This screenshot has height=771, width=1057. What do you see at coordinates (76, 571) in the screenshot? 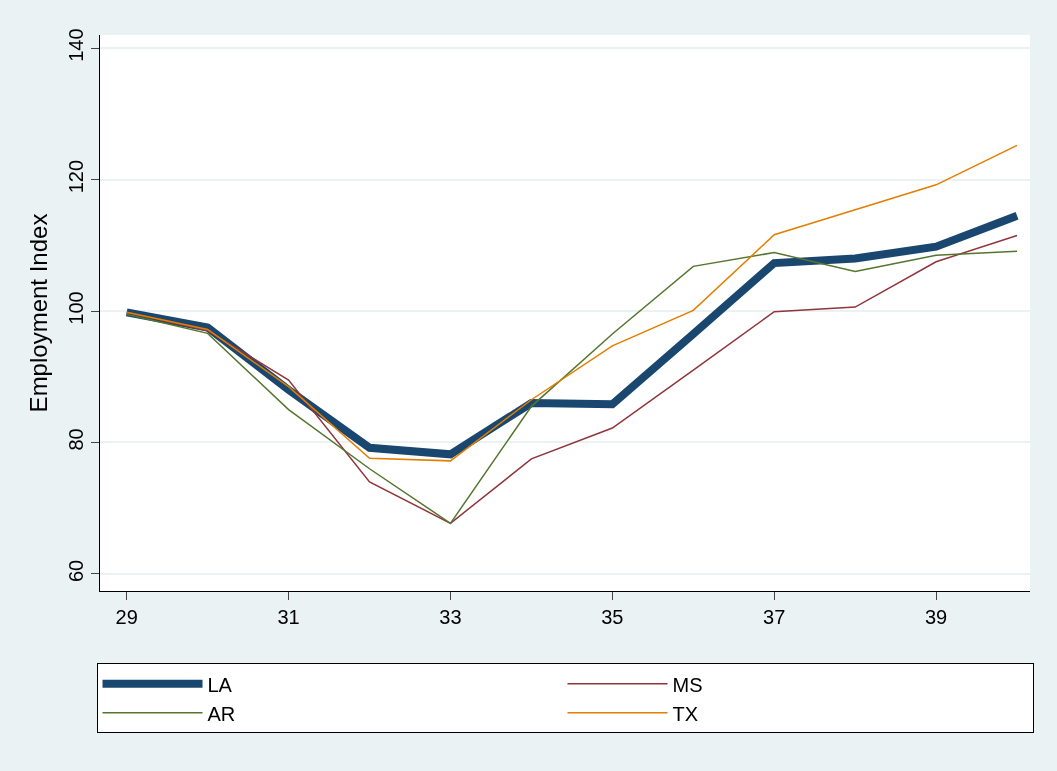
I see `y-tick-label: 60` at bounding box center [76, 571].